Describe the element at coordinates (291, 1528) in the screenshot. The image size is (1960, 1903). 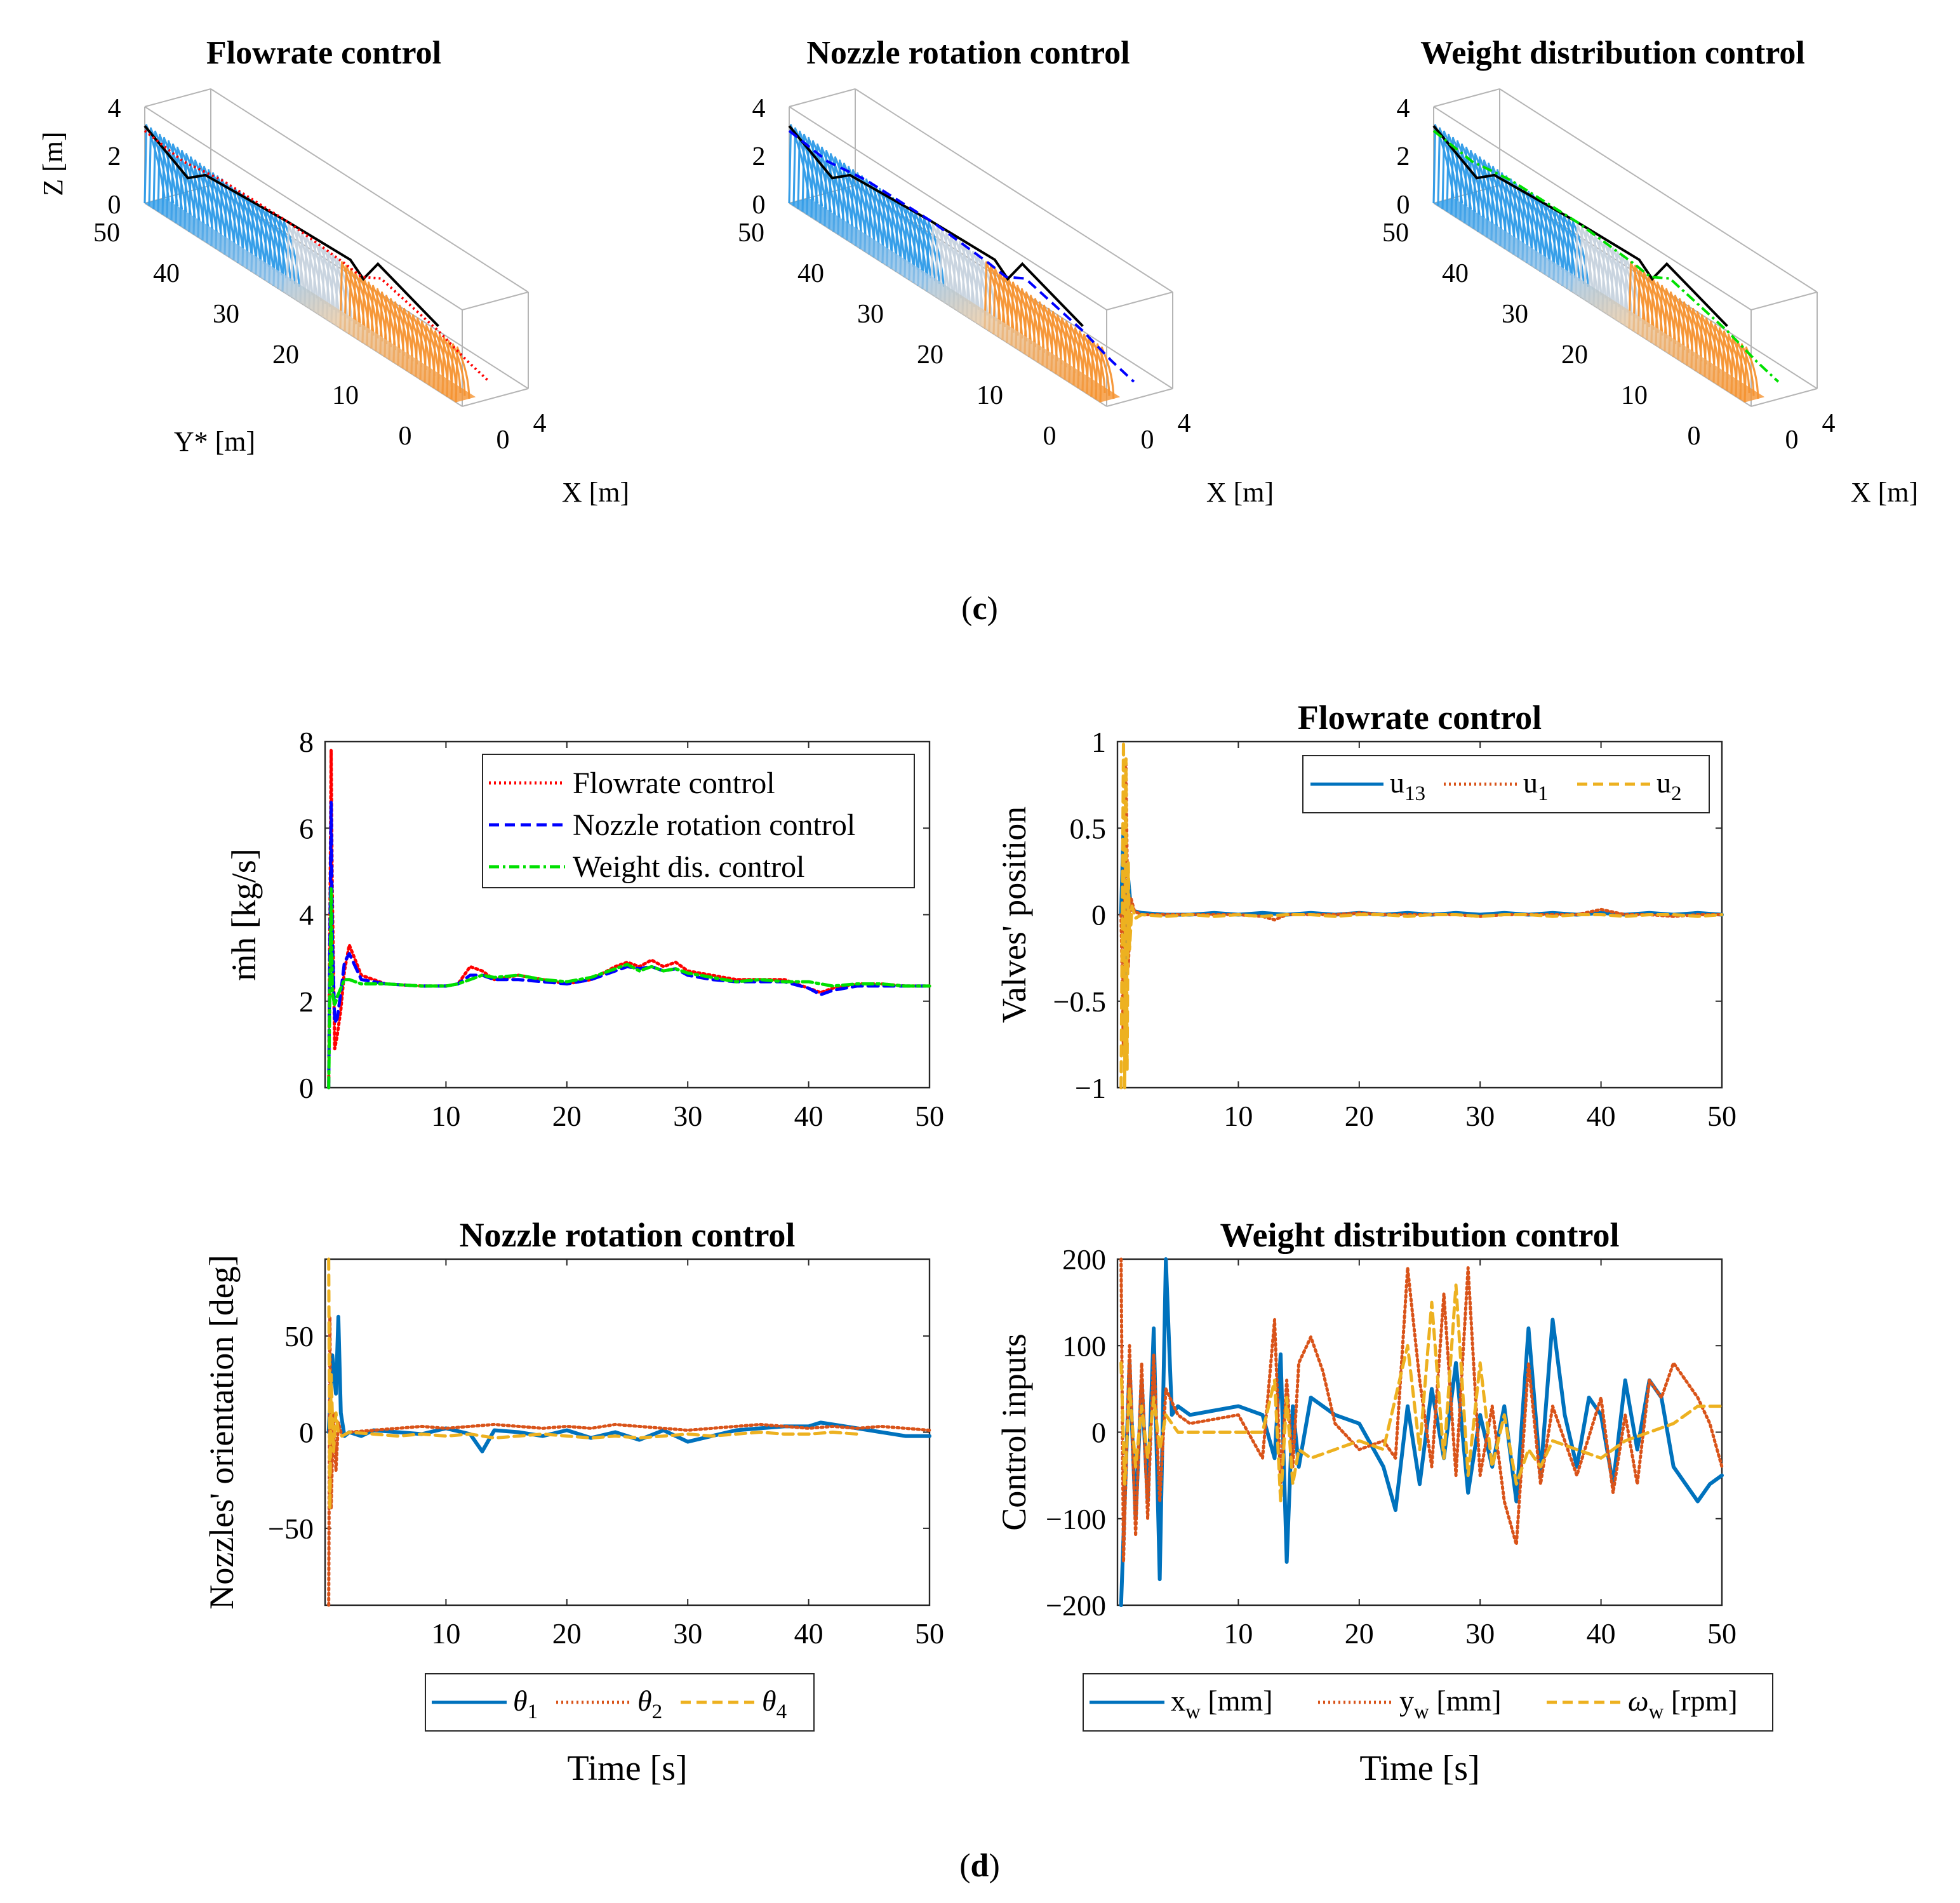
I see `y-tick-label: −50` at that location.